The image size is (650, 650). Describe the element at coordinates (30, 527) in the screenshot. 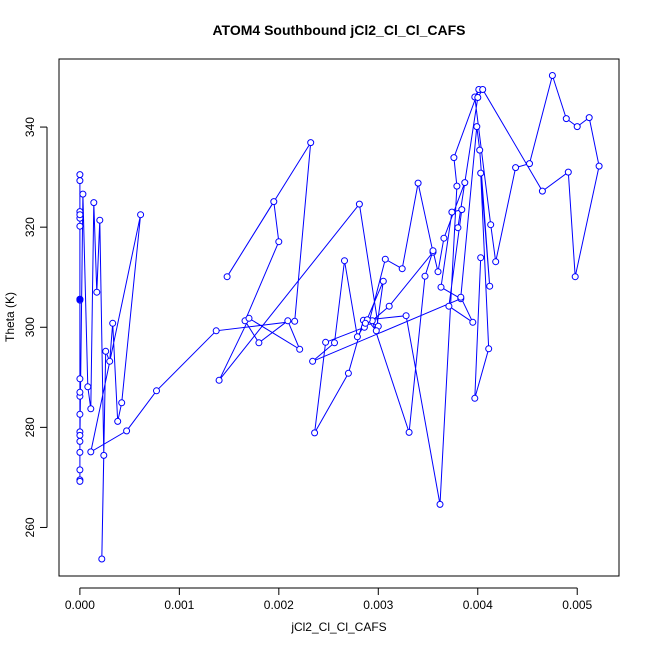

I see `y-tick-label: 260` at that location.